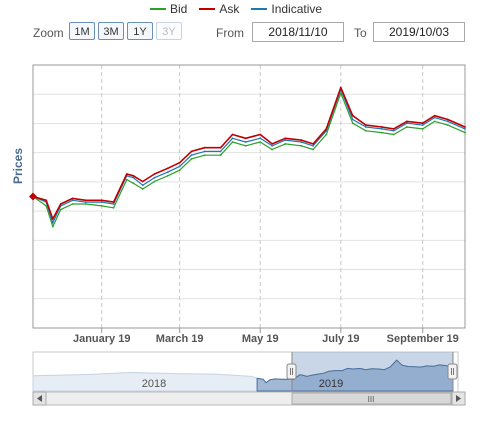 The height and width of the screenshot is (424, 487). What do you see at coordinates (219, 9) in the screenshot?
I see `legend-item-ask: Ask` at bounding box center [219, 9].